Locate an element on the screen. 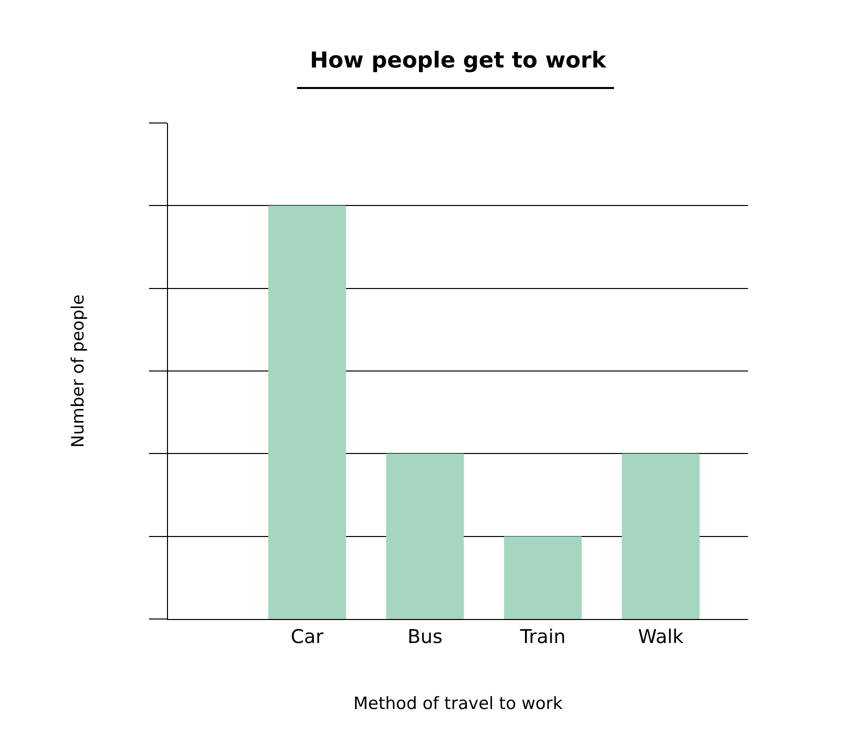 The image size is (843, 739). y-axis-title: Number of people is located at coordinates (78, 371).